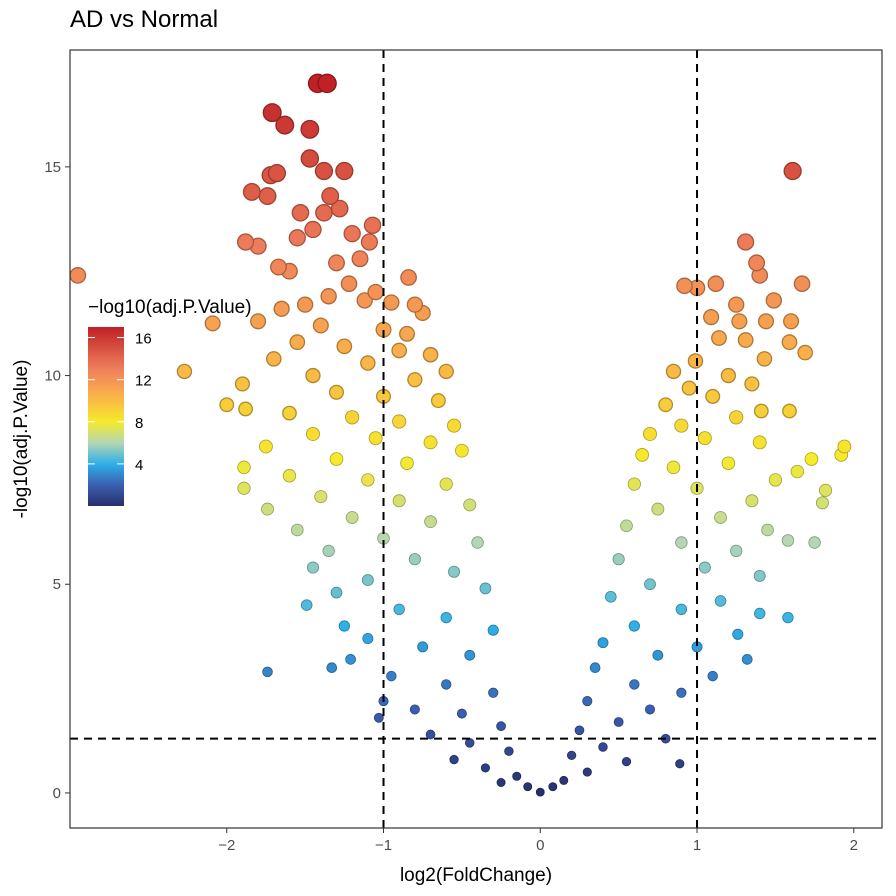  I want to click on y-tick-label: 5, so click(57, 584).